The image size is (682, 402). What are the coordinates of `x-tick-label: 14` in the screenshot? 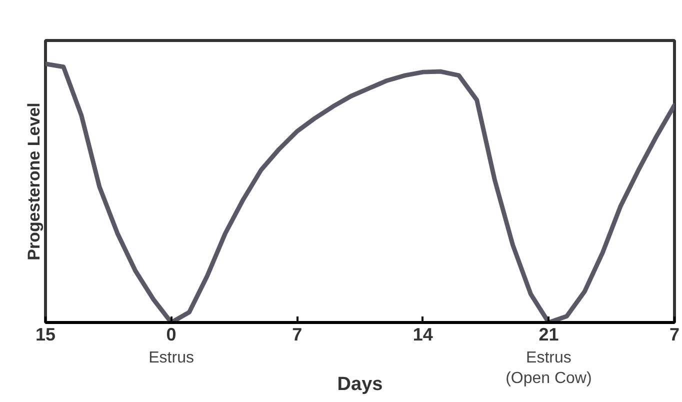 It's located at (422, 334).